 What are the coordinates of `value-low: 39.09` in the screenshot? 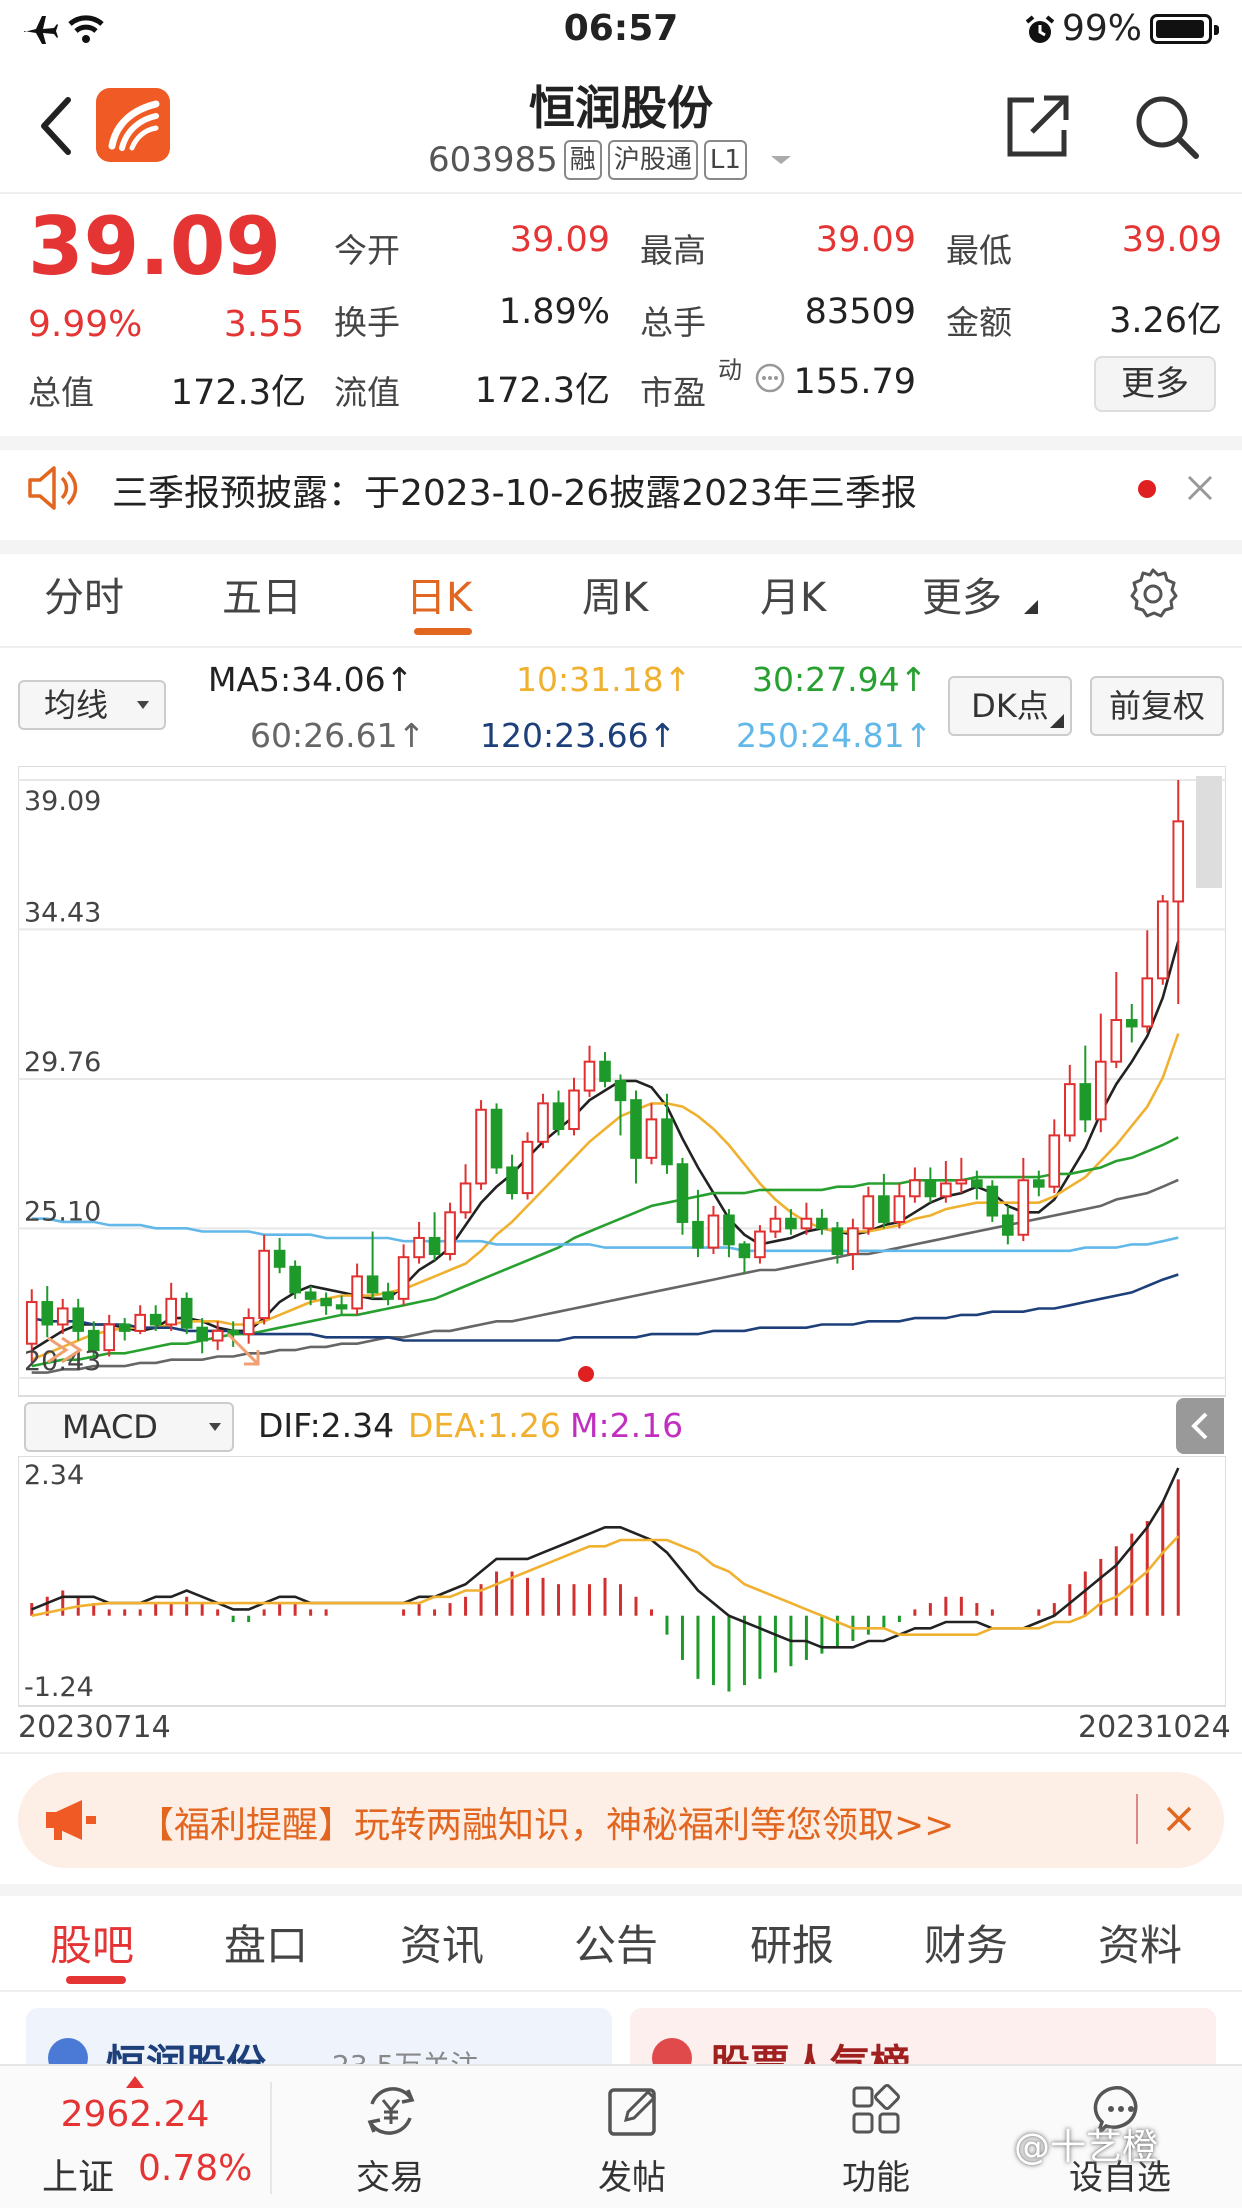 It's located at (1171, 240).